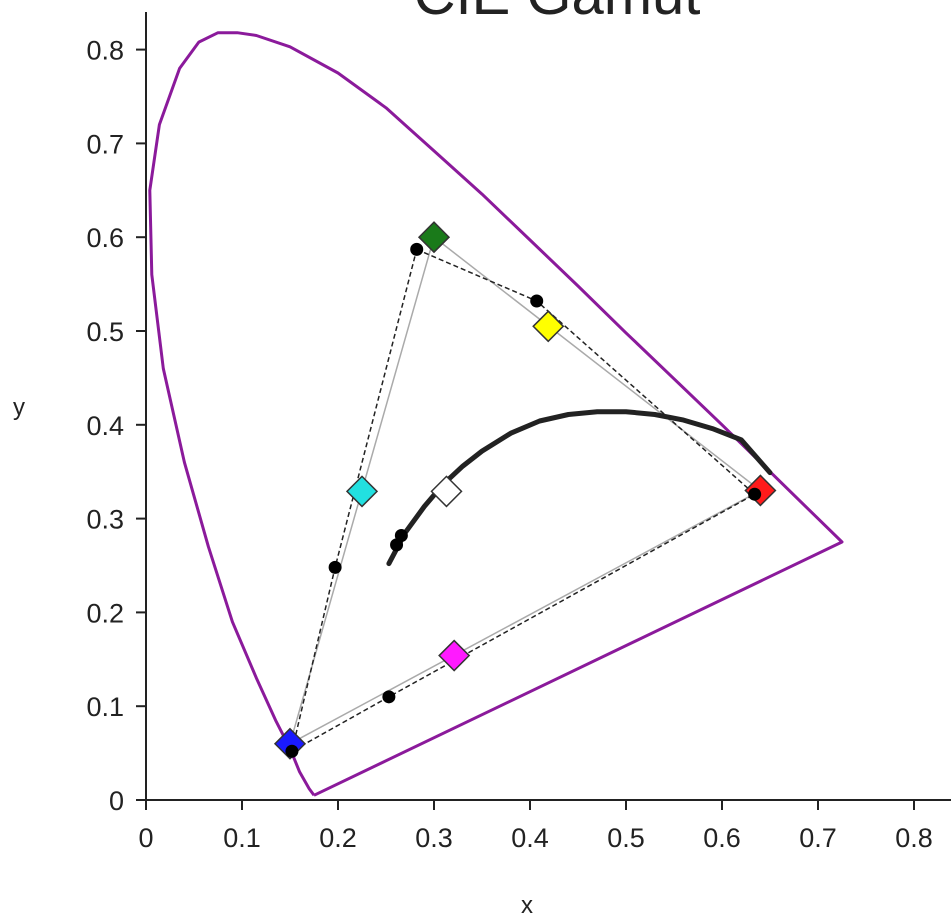 The height and width of the screenshot is (917, 951). Describe the element at coordinates (557, 13) in the screenshot. I see `chart-title: CIE Gamut` at that location.